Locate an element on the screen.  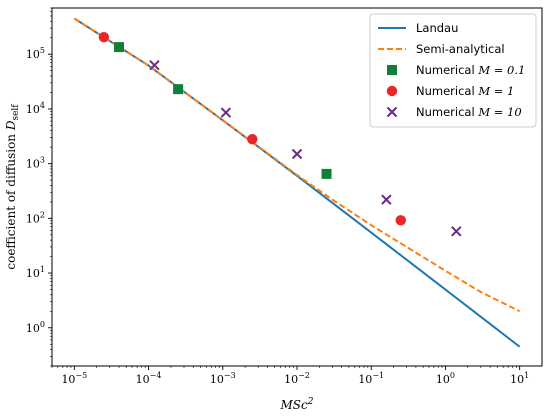
y-tick-label: 10¹ is located at coordinates (35, 272).